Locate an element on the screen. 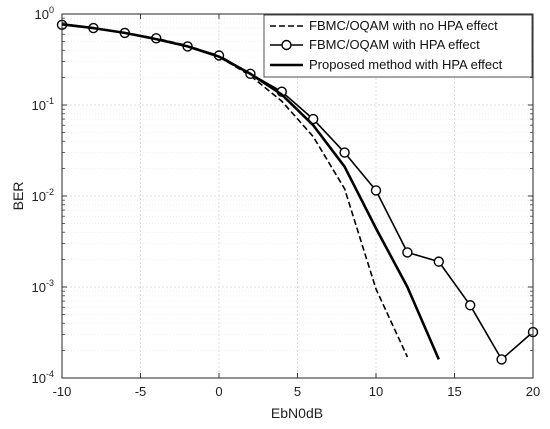  y-tick-labels: 10⁰ 10⁻¹ 10⁻² 10⁻³ 10⁻⁴ is located at coordinates (43, 195).